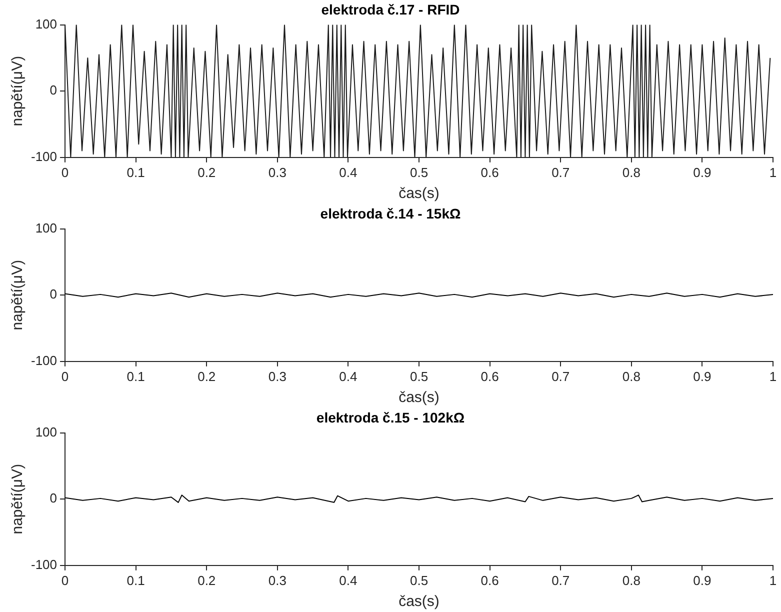 This screenshot has width=781, height=612. I want to click on chart-title: elektroda č.17 - RFID, so click(390, 9).